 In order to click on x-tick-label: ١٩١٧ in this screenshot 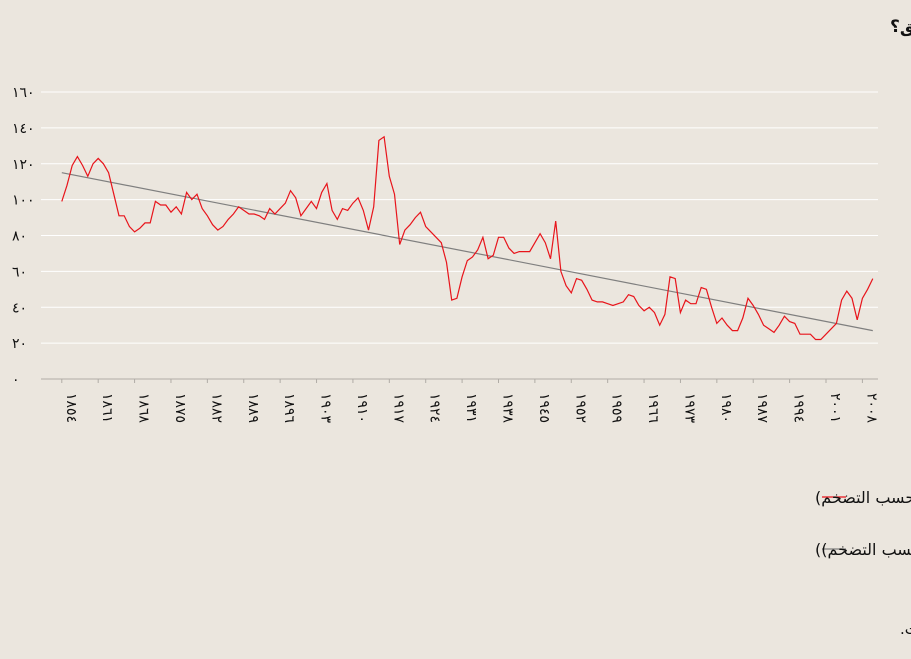, I will do `click(398, 408)`.